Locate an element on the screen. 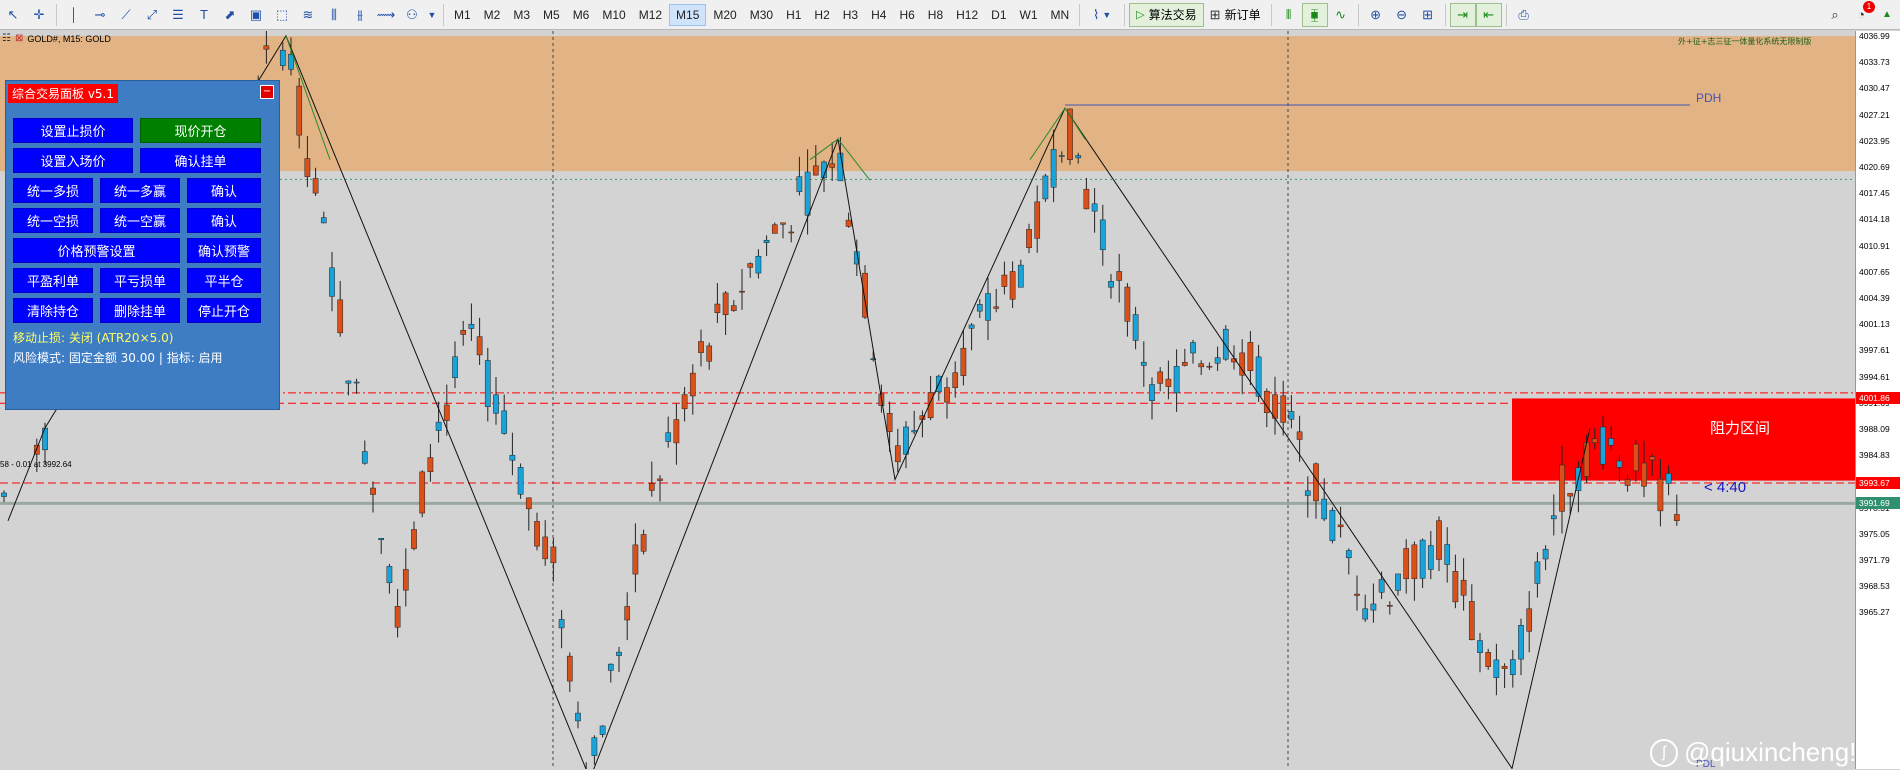 This screenshot has width=1900, height=770. timeframe-h8: H8 is located at coordinates (935, 14).